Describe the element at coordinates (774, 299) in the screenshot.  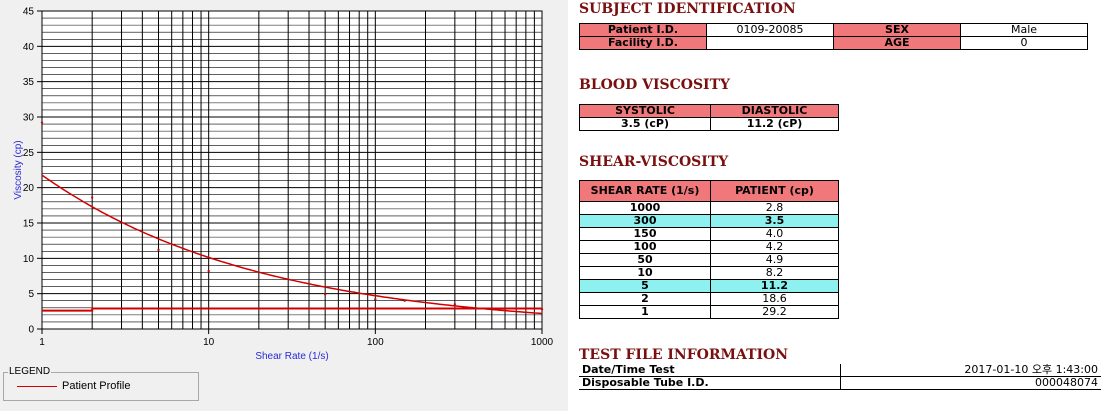
I see `patient-cp-cell: 18.6` at that location.